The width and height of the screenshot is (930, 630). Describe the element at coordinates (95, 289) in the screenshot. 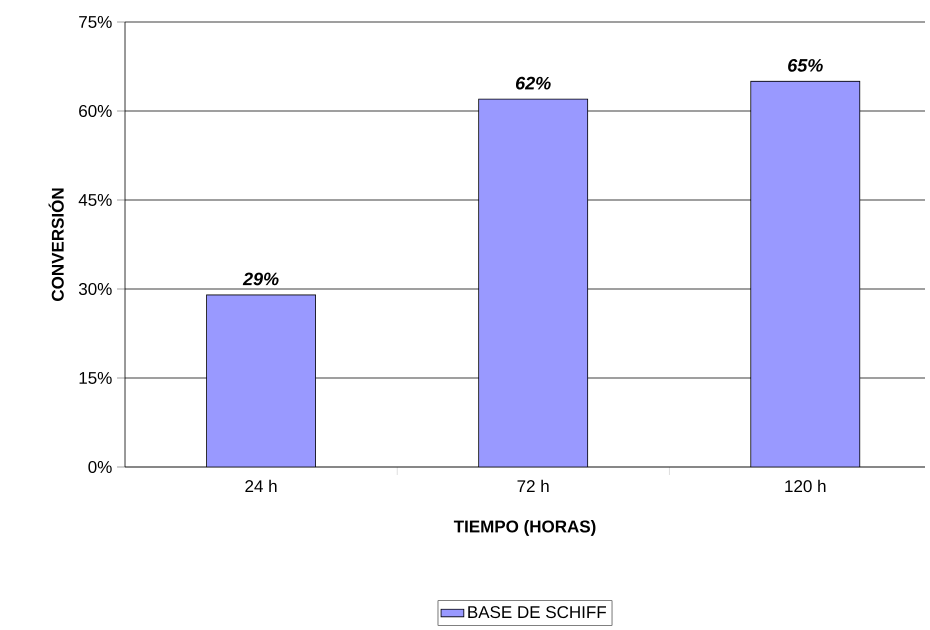

I see `y-tick-label: 30%` at that location.